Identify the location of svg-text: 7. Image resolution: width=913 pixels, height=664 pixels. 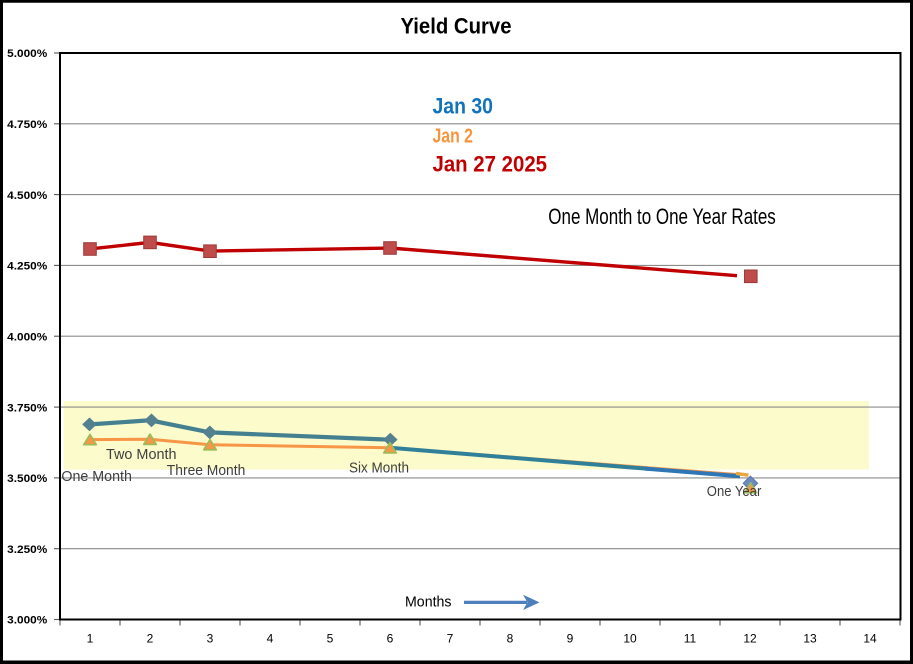
(450, 639).